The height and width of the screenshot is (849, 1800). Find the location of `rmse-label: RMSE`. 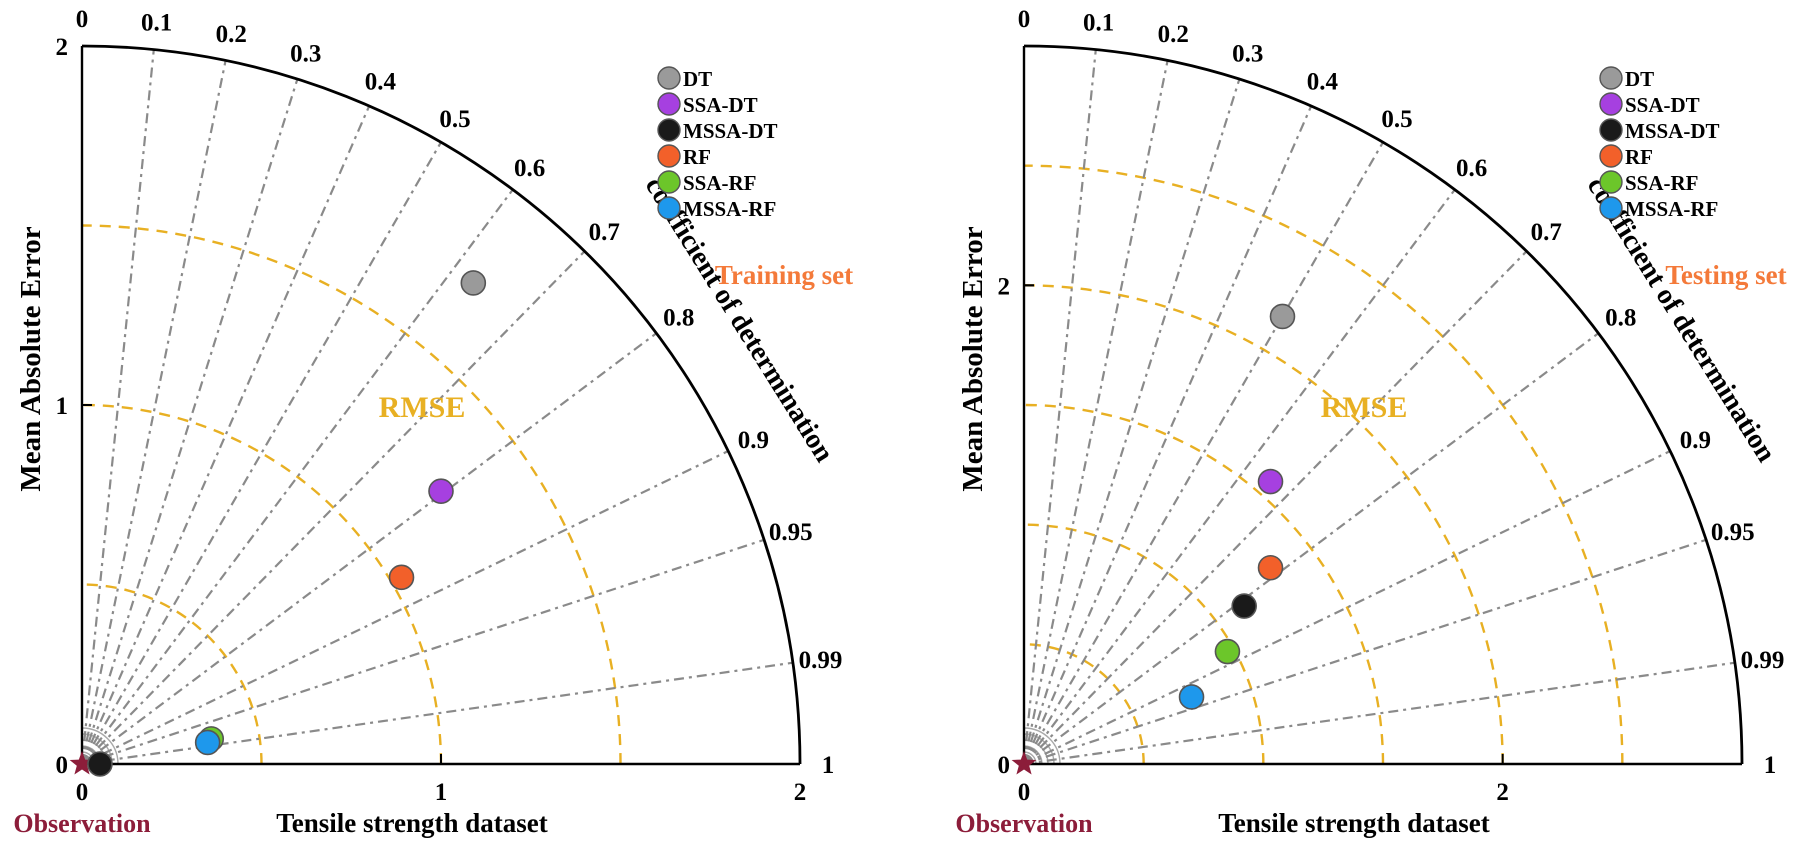

rmse-label: RMSE is located at coordinates (1364, 407).